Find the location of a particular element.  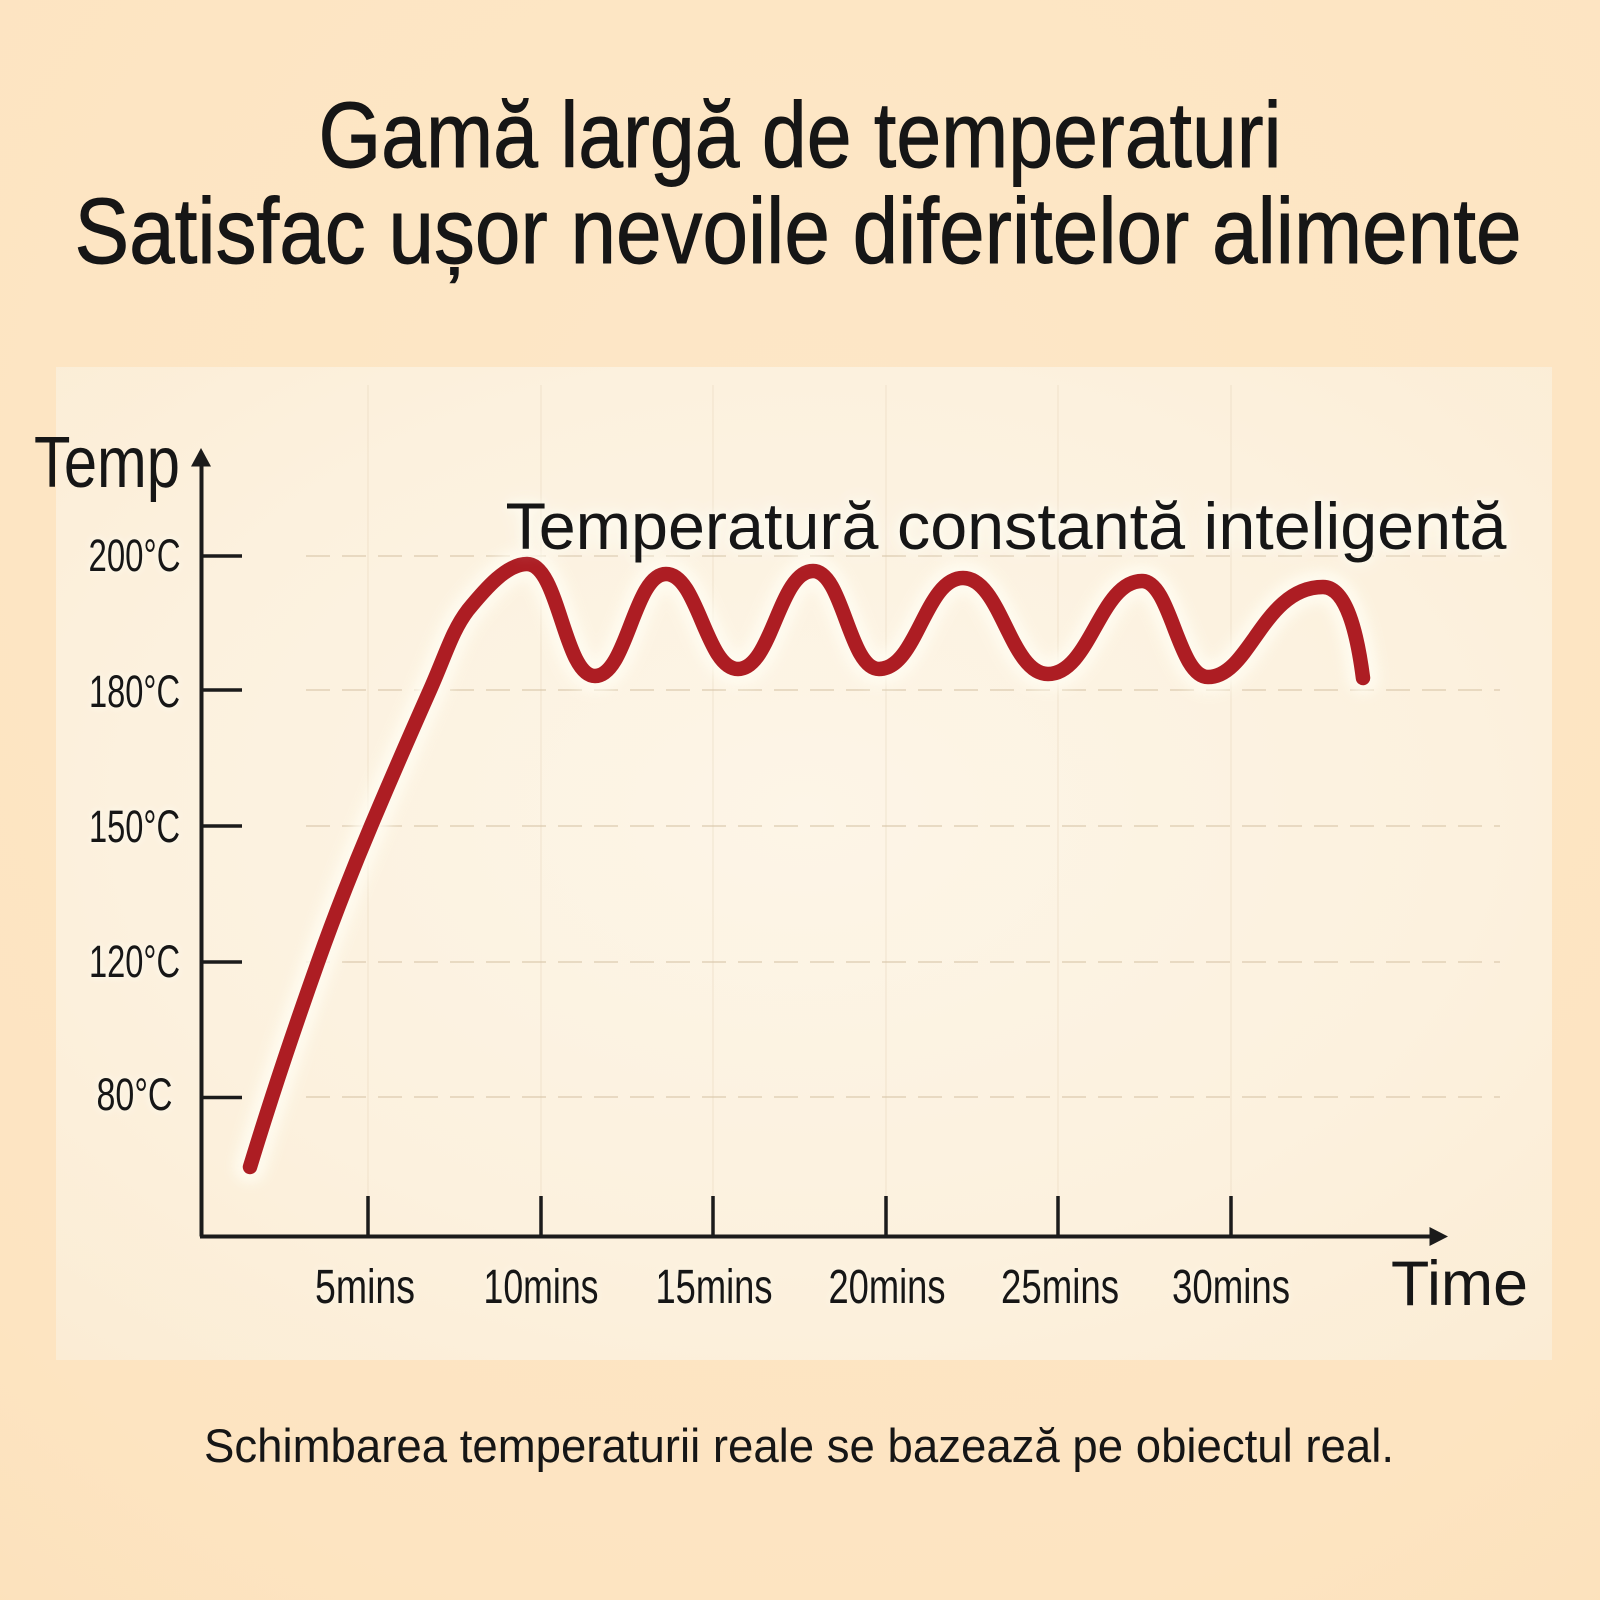

svg-text: 25mins is located at coordinates (1060, 1287).